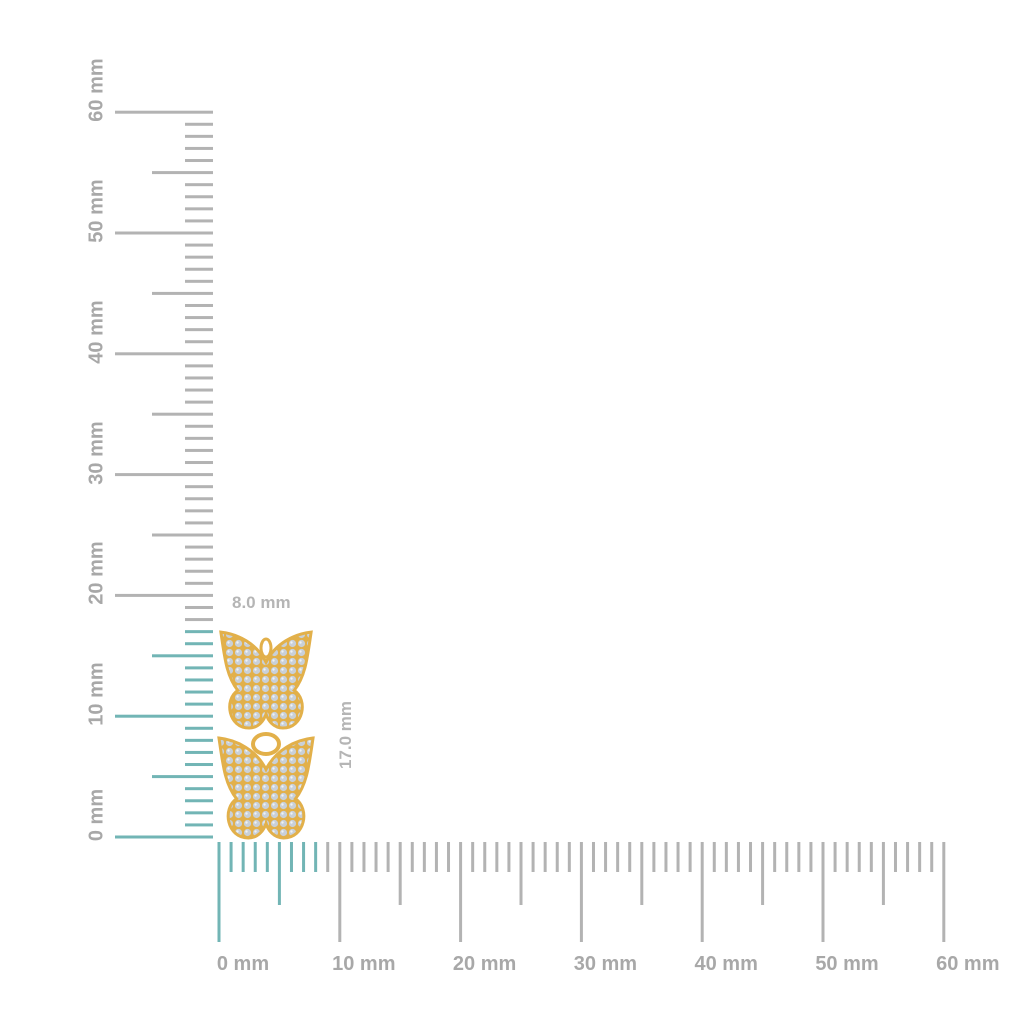 Image resolution: width=1024 pixels, height=1024 pixels. I want to click on vertical-ruler-label: 60 mm, so click(96, 90).